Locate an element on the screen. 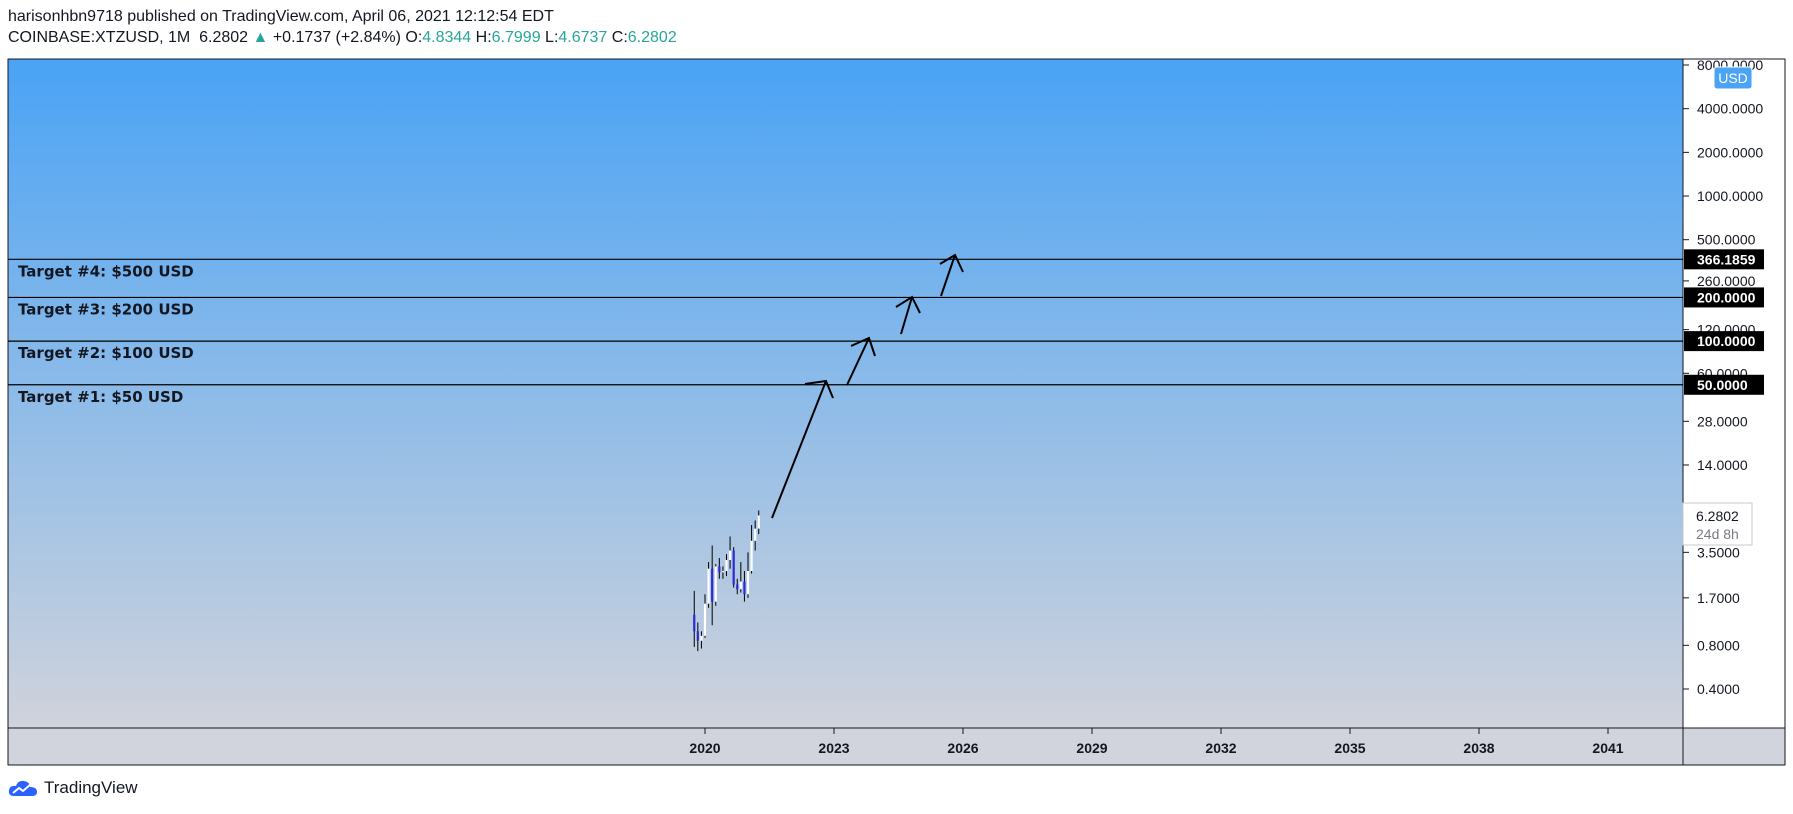 This screenshot has height=814, width=1793. last-price: 6.2802 is located at coordinates (224, 37).